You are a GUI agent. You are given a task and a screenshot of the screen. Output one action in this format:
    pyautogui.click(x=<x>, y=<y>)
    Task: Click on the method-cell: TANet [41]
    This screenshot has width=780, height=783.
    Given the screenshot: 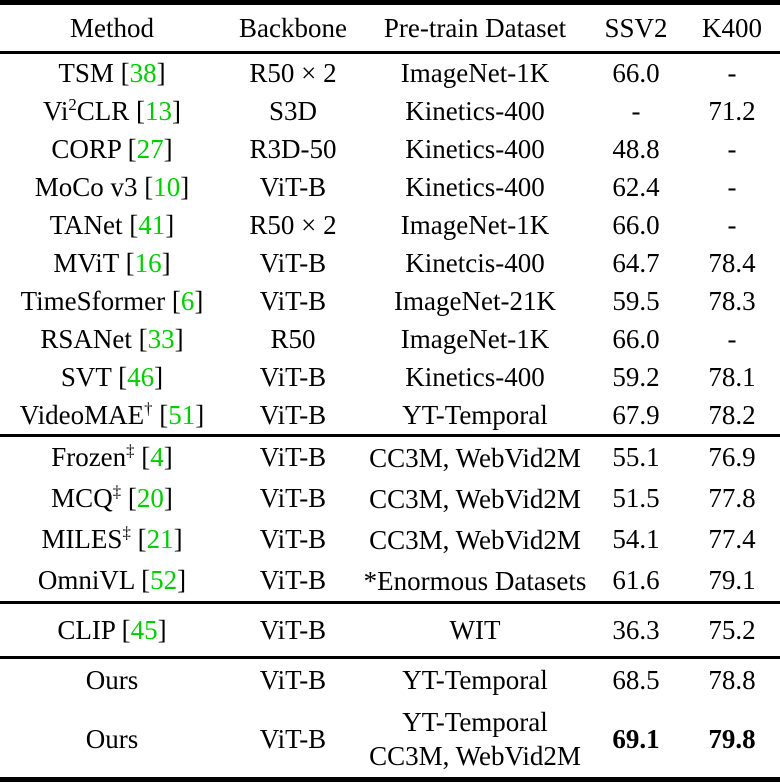 What is the action you would take?
    pyautogui.click(x=112, y=224)
    